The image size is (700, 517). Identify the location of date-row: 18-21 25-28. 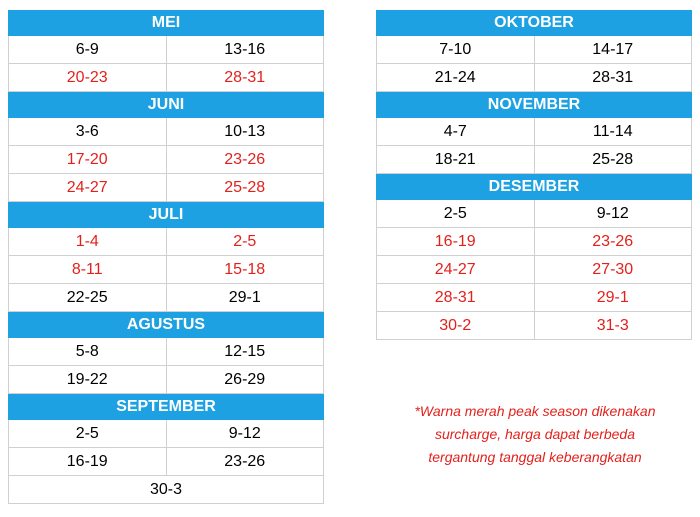
(534, 160).